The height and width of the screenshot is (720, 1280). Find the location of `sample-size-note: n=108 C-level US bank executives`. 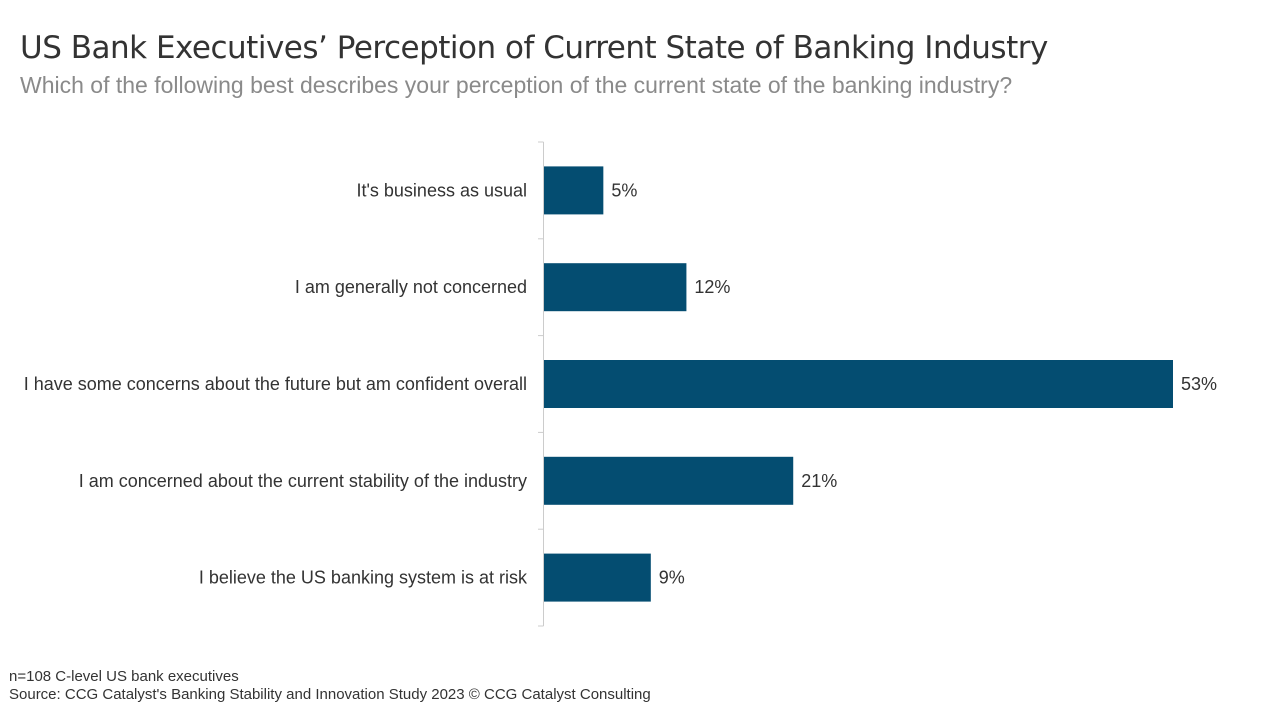

sample-size-note: n=108 C-level US bank executives is located at coordinates (124, 676).